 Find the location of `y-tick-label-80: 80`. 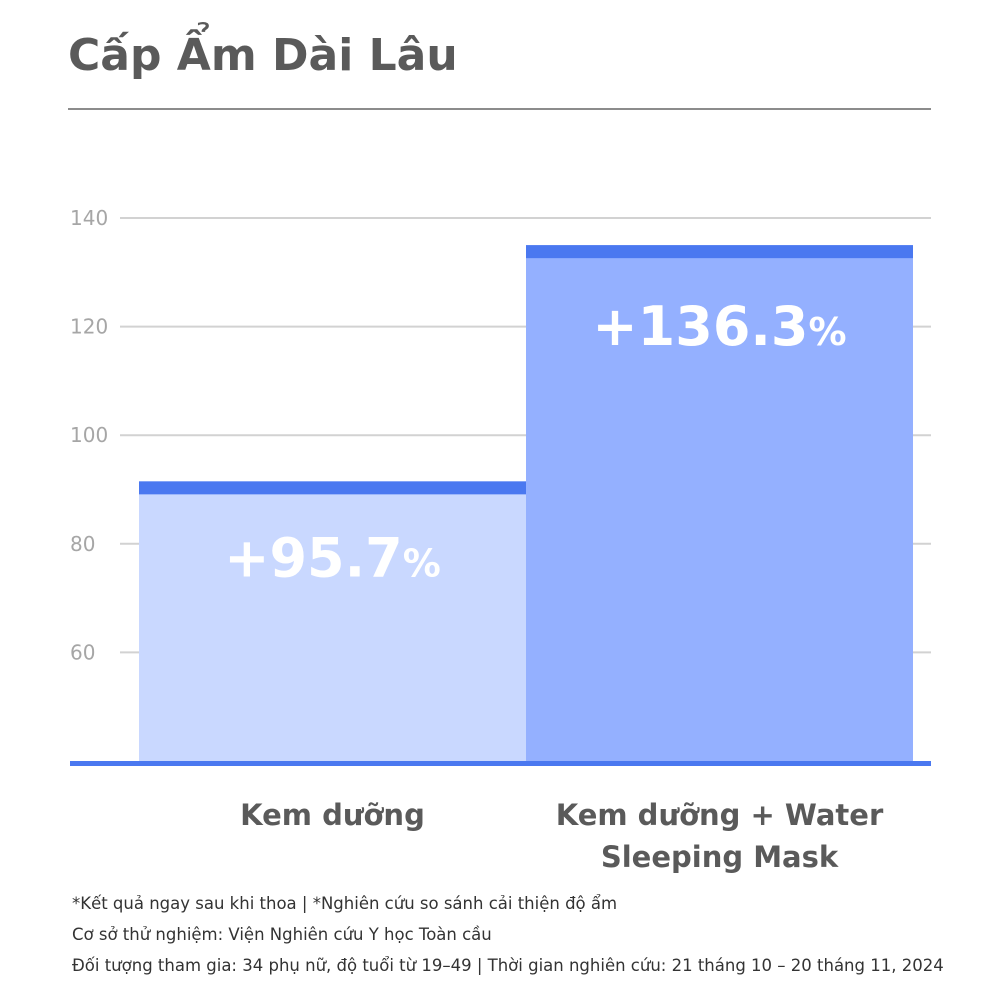

y-tick-label-80: 80 is located at coordinates (82, 544).